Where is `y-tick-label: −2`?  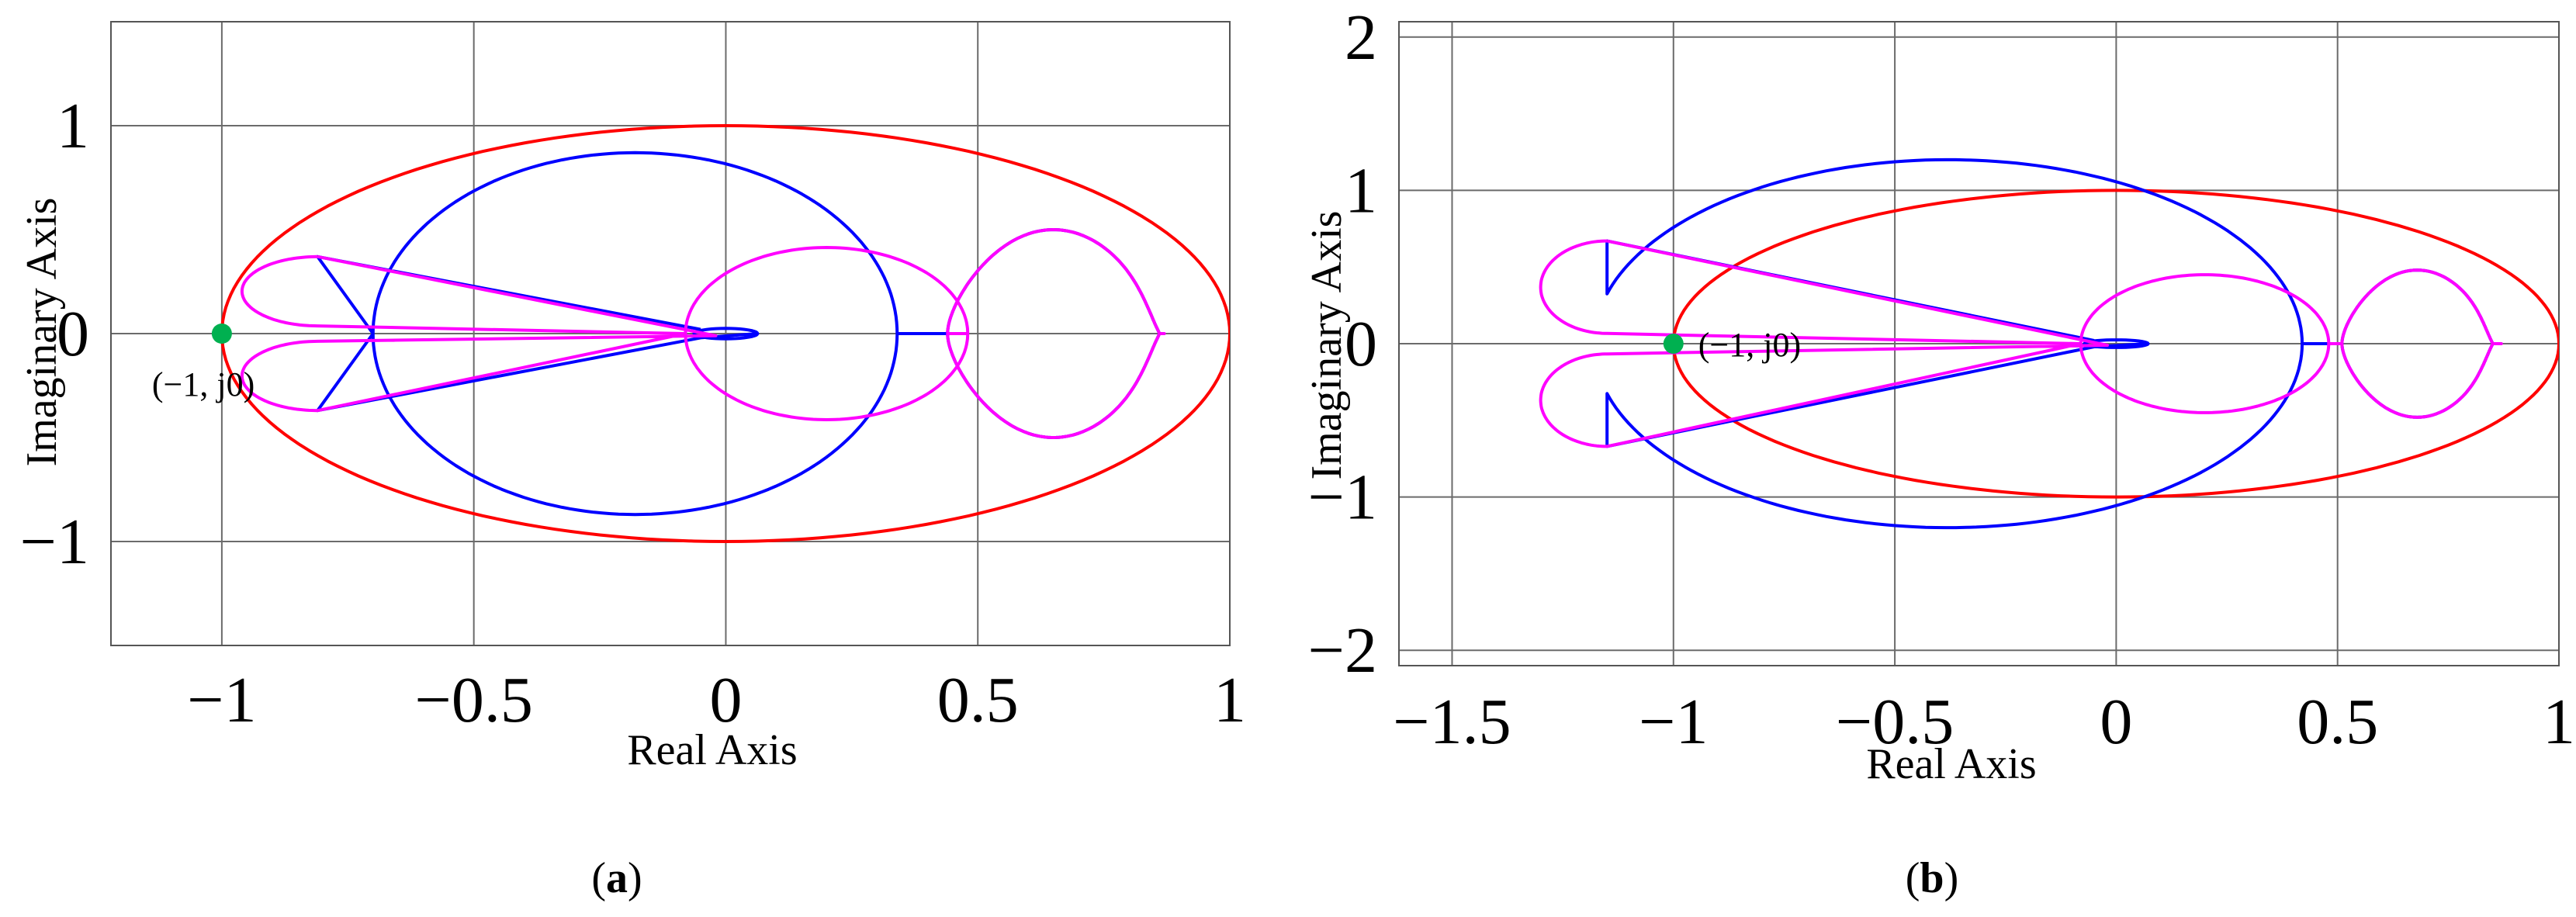
y-tick-label: −2 is located at coordinates (1342, 650).